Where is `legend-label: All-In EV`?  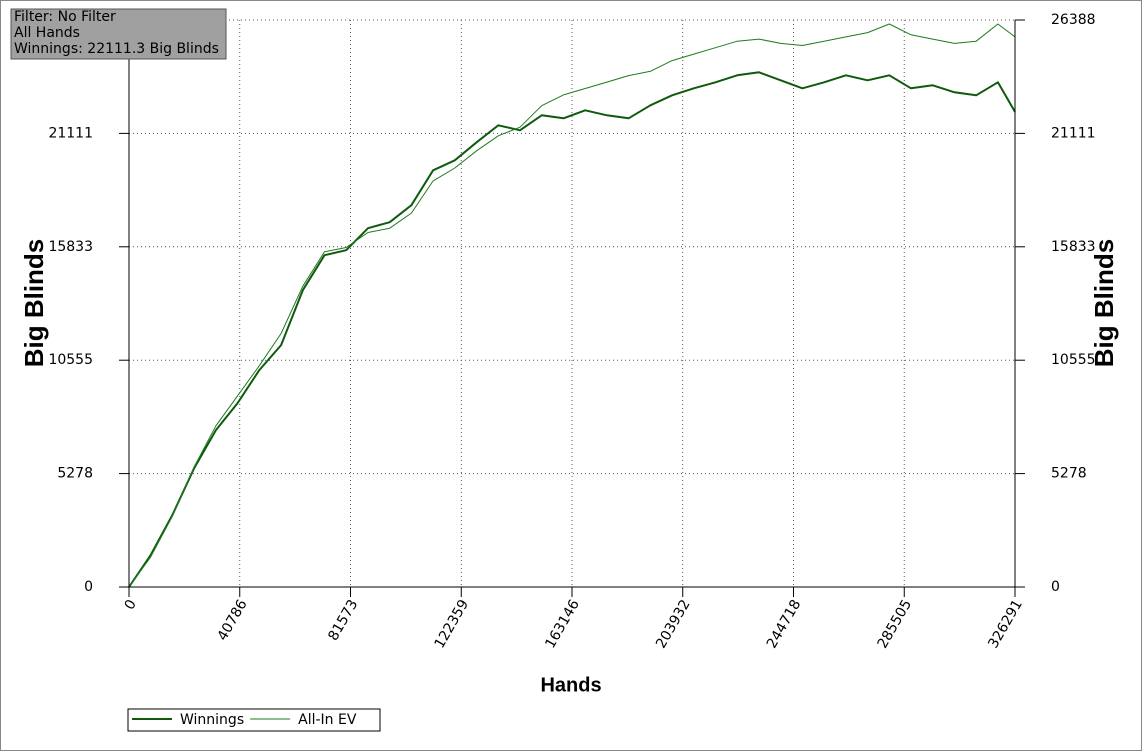
legend-label: All-In EV is located at coordinates (327, 720).